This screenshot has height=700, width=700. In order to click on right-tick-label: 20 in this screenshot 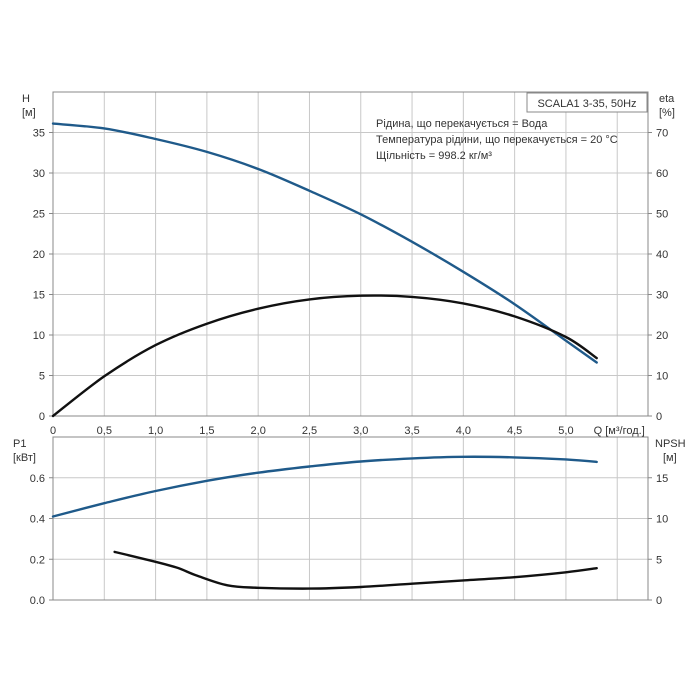, I will do `click(662, 336)`.